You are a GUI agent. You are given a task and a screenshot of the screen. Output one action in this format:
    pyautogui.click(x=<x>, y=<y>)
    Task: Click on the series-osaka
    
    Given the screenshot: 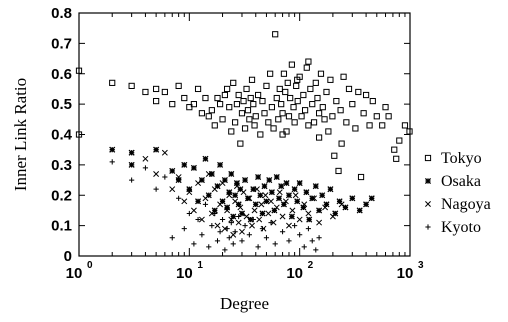 What is the action you would take?
    pyautogui.click(x=242, y=184)
    